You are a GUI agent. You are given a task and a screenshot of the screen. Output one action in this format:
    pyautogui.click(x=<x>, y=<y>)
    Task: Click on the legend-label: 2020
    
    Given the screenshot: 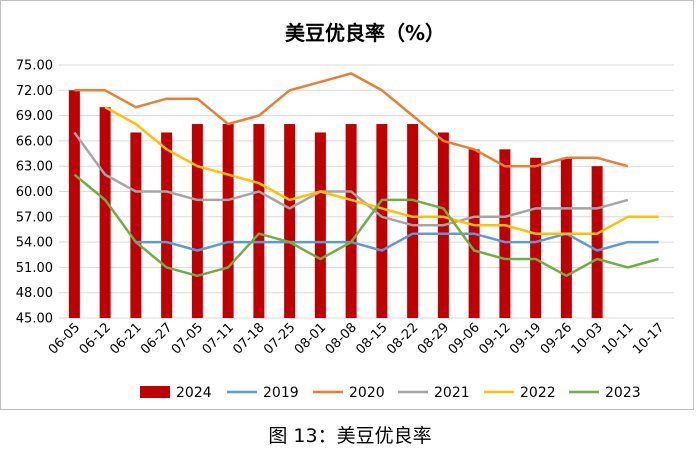 What is the action you would take?
    pyautogui.click(x=367, y=393)
    